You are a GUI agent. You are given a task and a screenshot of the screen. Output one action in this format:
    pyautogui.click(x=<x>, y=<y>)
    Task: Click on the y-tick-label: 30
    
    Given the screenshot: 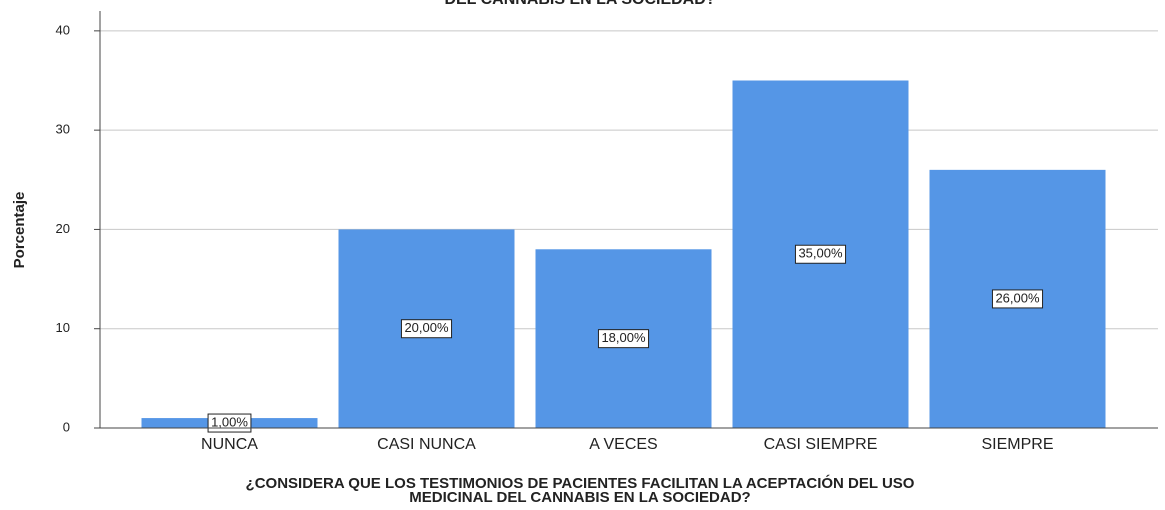 What is the action you would take?
    pyautogui.click(x=63, y=129)
    